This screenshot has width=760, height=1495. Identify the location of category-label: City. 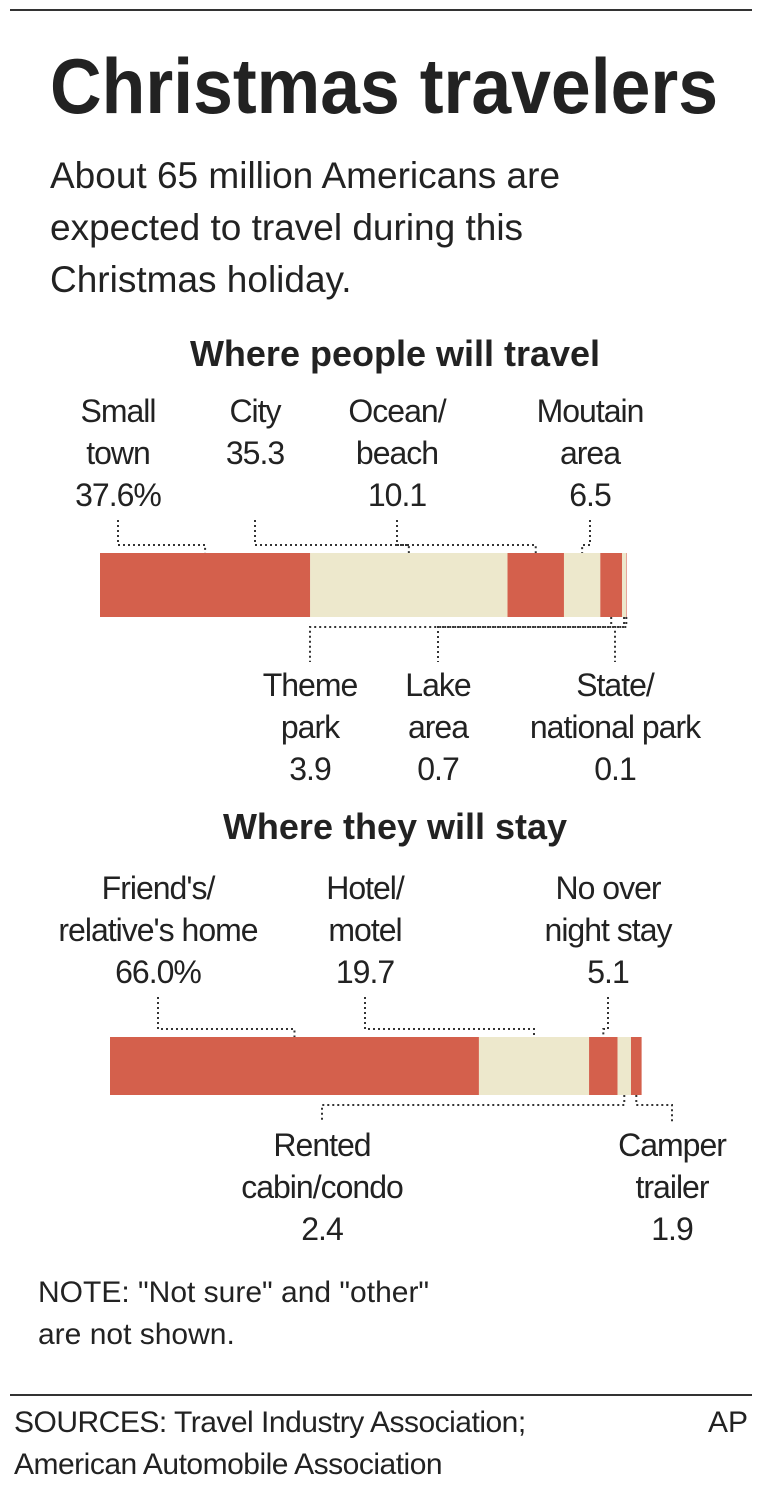
(255, 411).